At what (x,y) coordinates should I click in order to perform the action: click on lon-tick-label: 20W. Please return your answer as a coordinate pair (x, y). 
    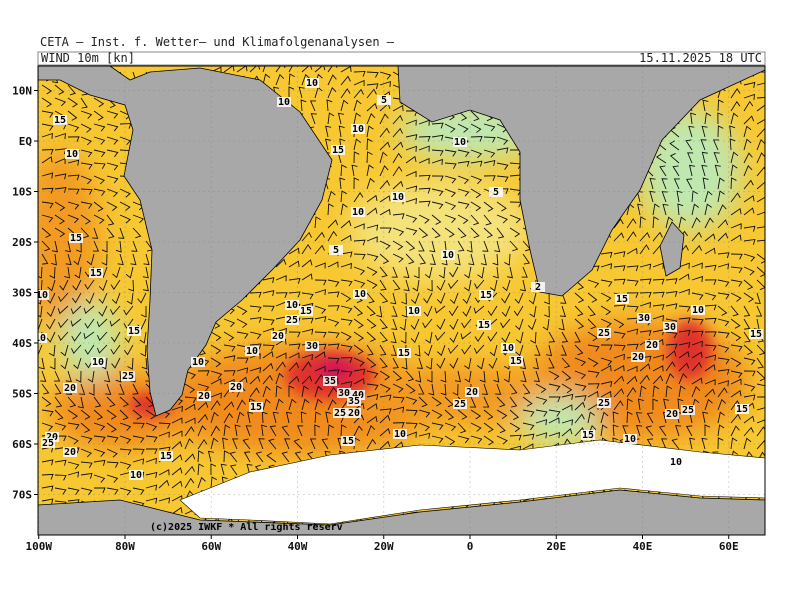
    Looking at the image, I should click on (384, 546).